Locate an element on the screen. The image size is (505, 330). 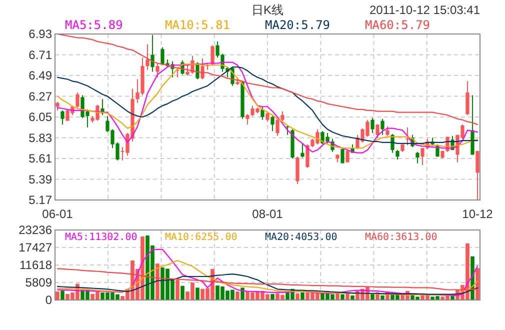
y-tick-label: 6.71 is located at coordinates (40, 55).